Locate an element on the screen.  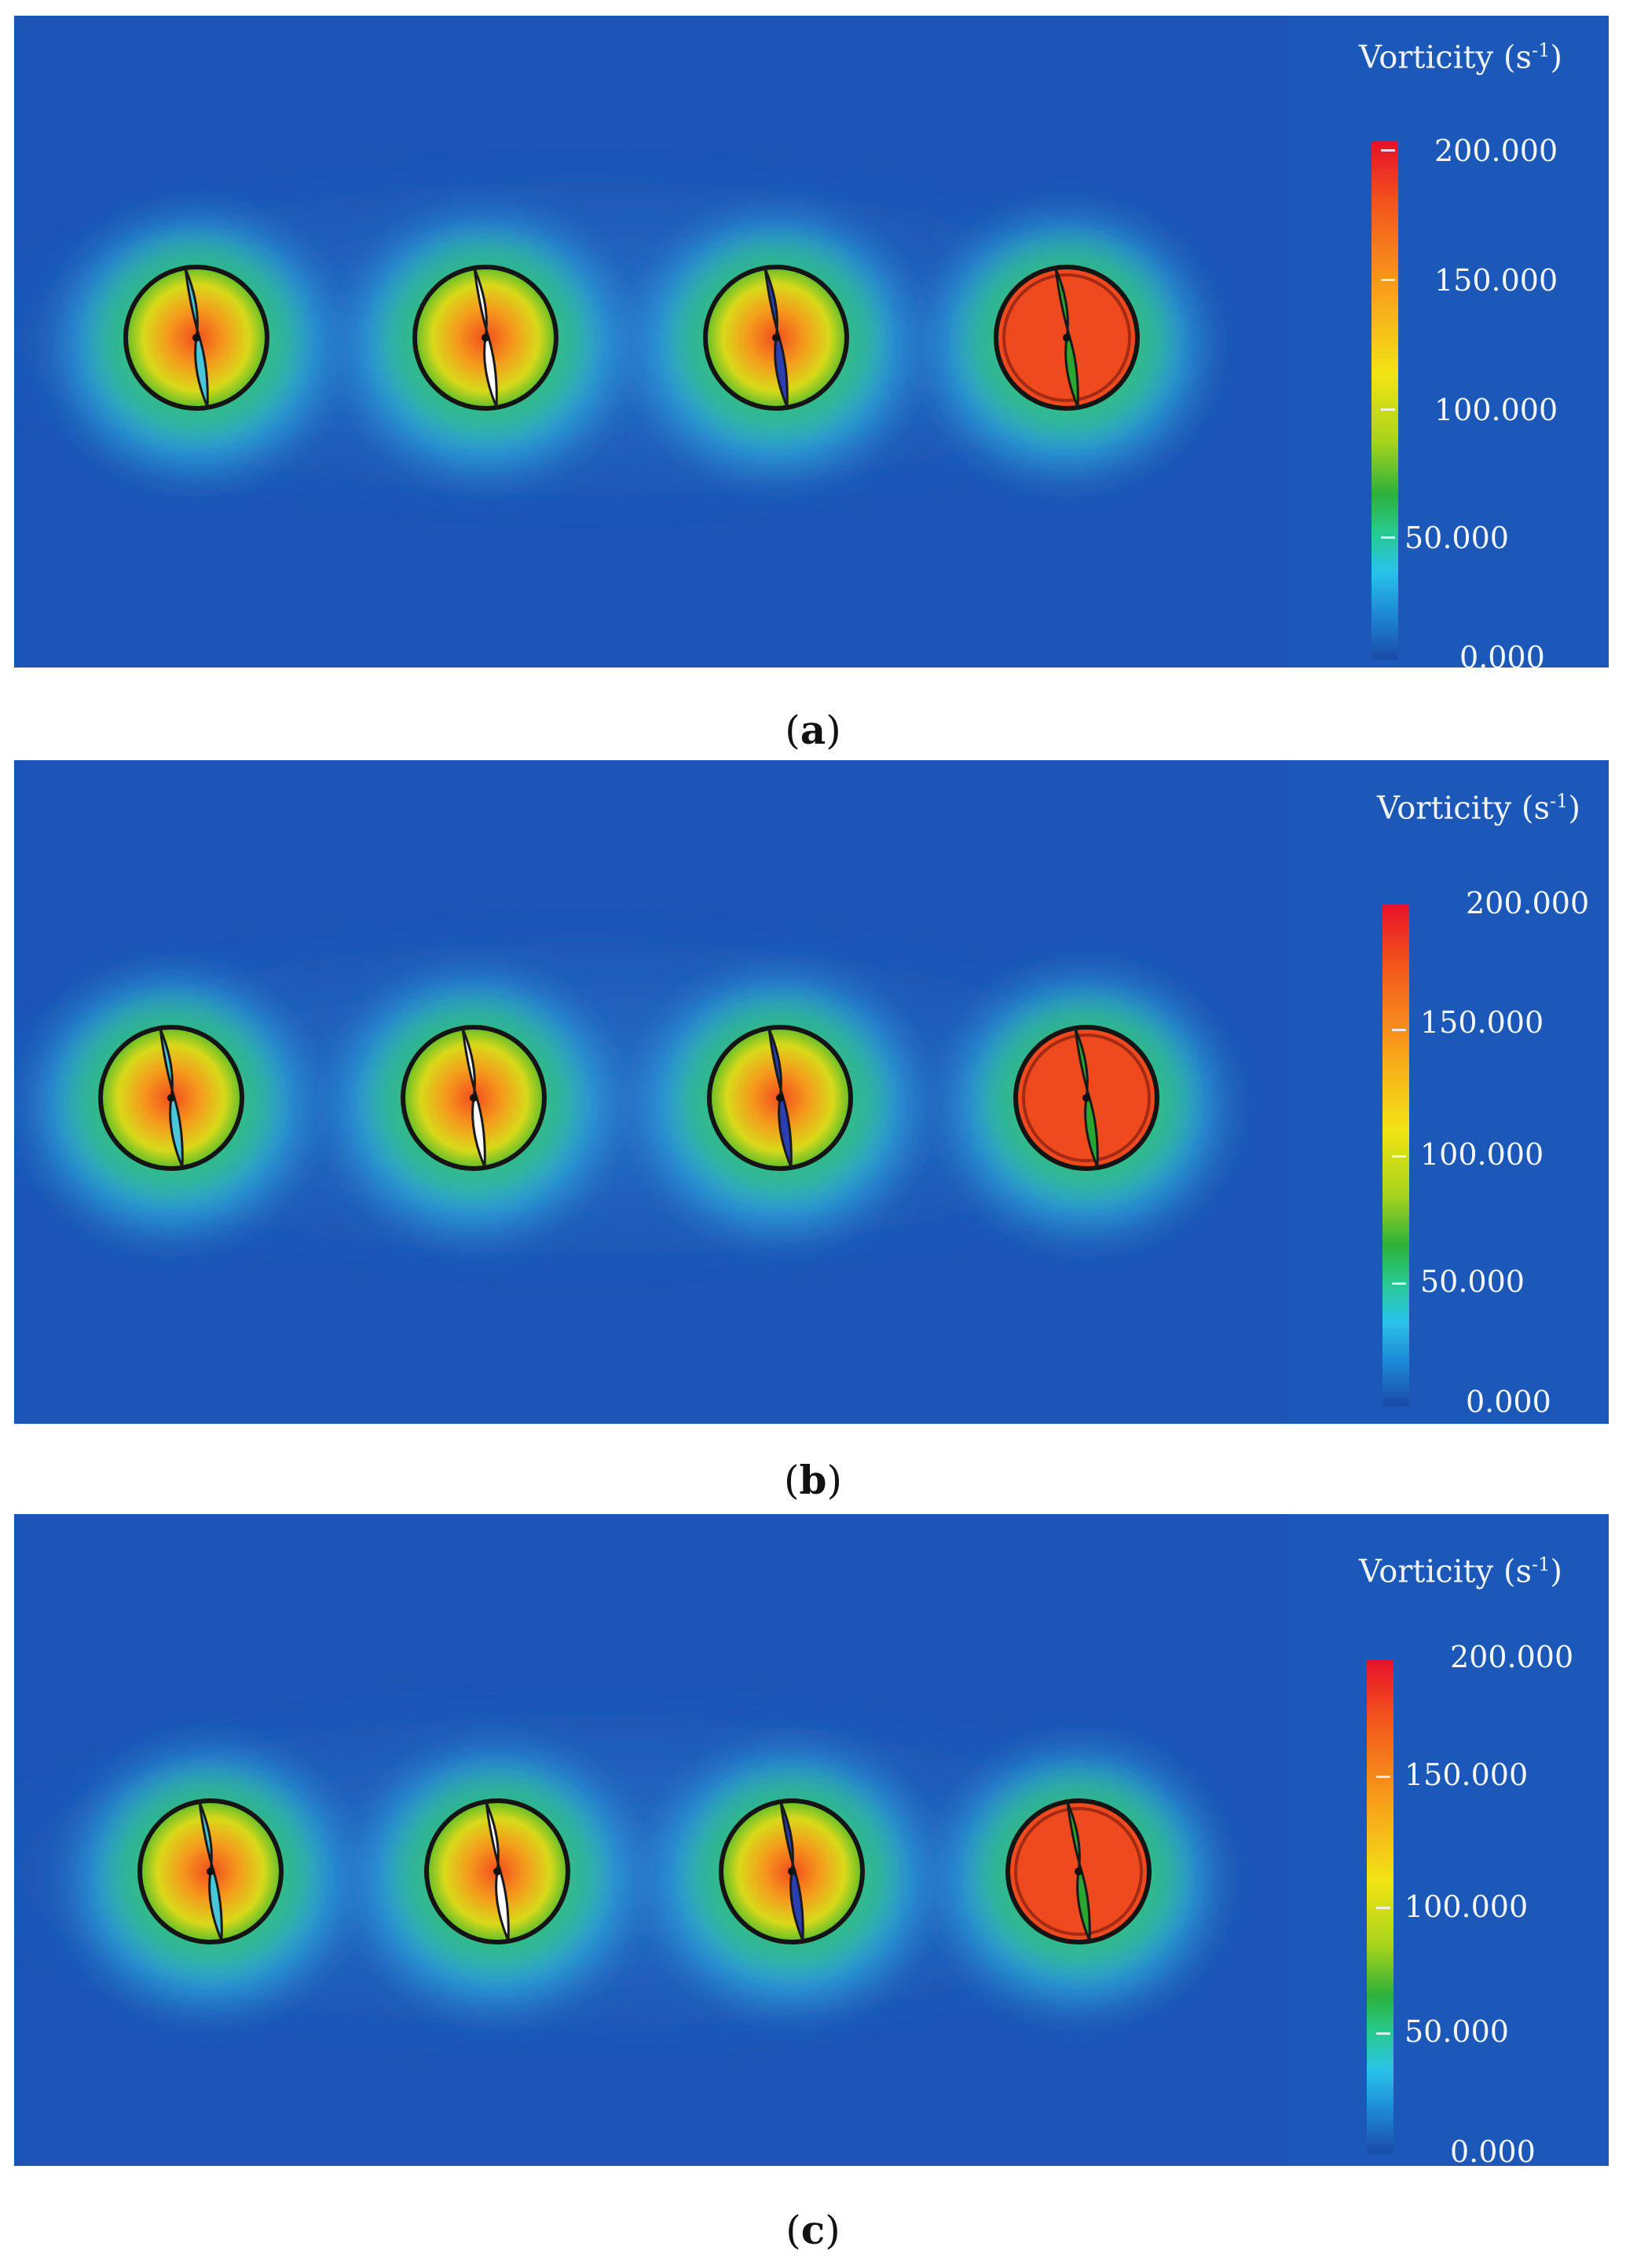
caption-b: (b) is located at coordinates (813, 1480).